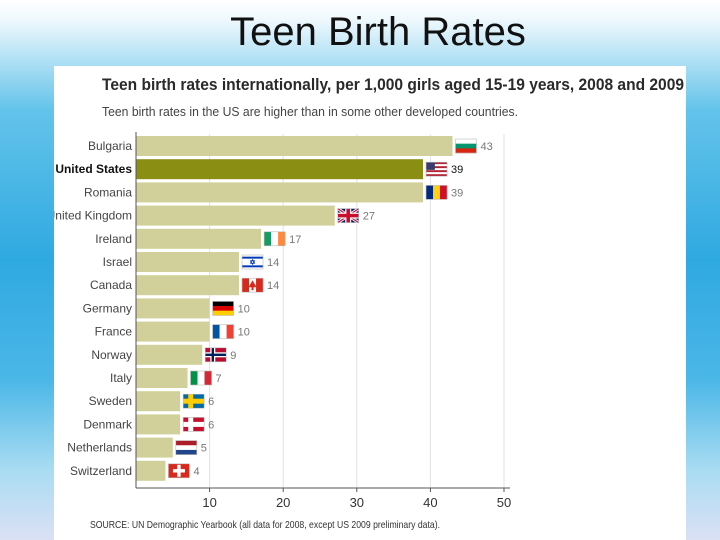 This screenshot has height=540, width=720. What do you see at coordinates (436, 169) in the screenshot?
I see `flag-united-states-icon` at bounding box center [436, 169].